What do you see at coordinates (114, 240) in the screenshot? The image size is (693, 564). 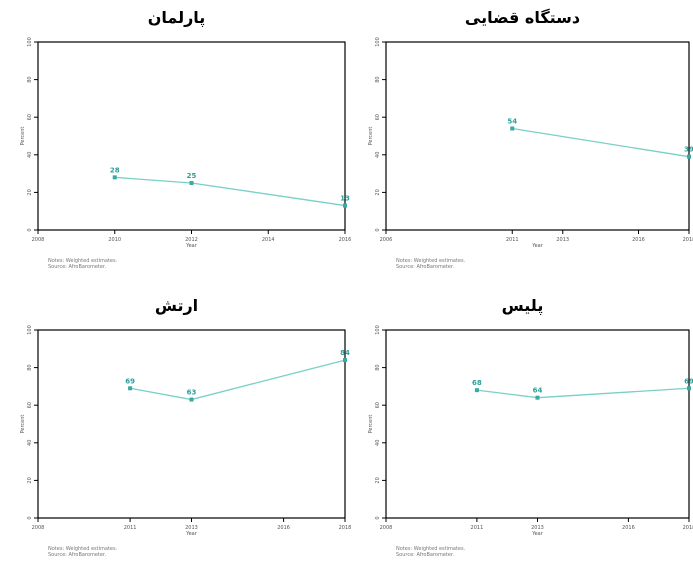 I see `x-tick-label: 2010` at bounding box center [114, 240].